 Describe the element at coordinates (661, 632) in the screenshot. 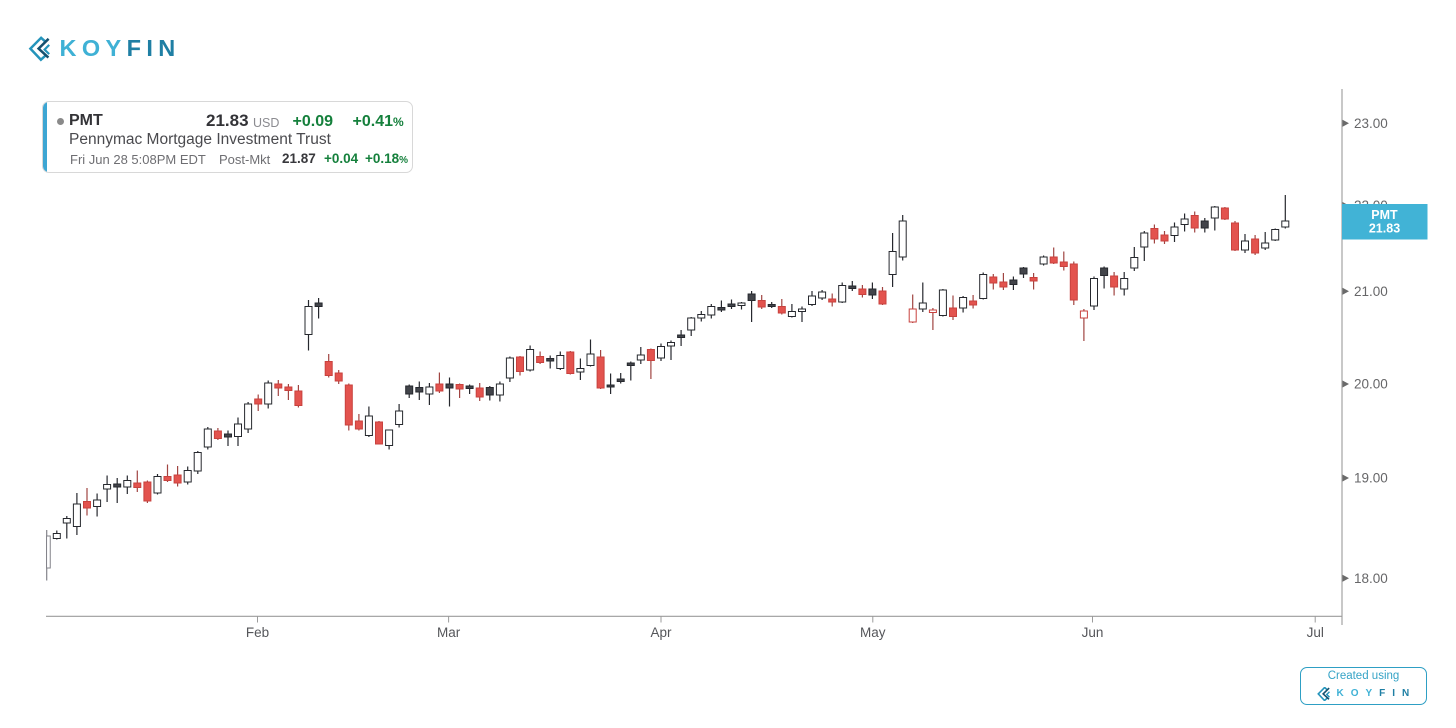

I see `svg-text: Apr` at that location.